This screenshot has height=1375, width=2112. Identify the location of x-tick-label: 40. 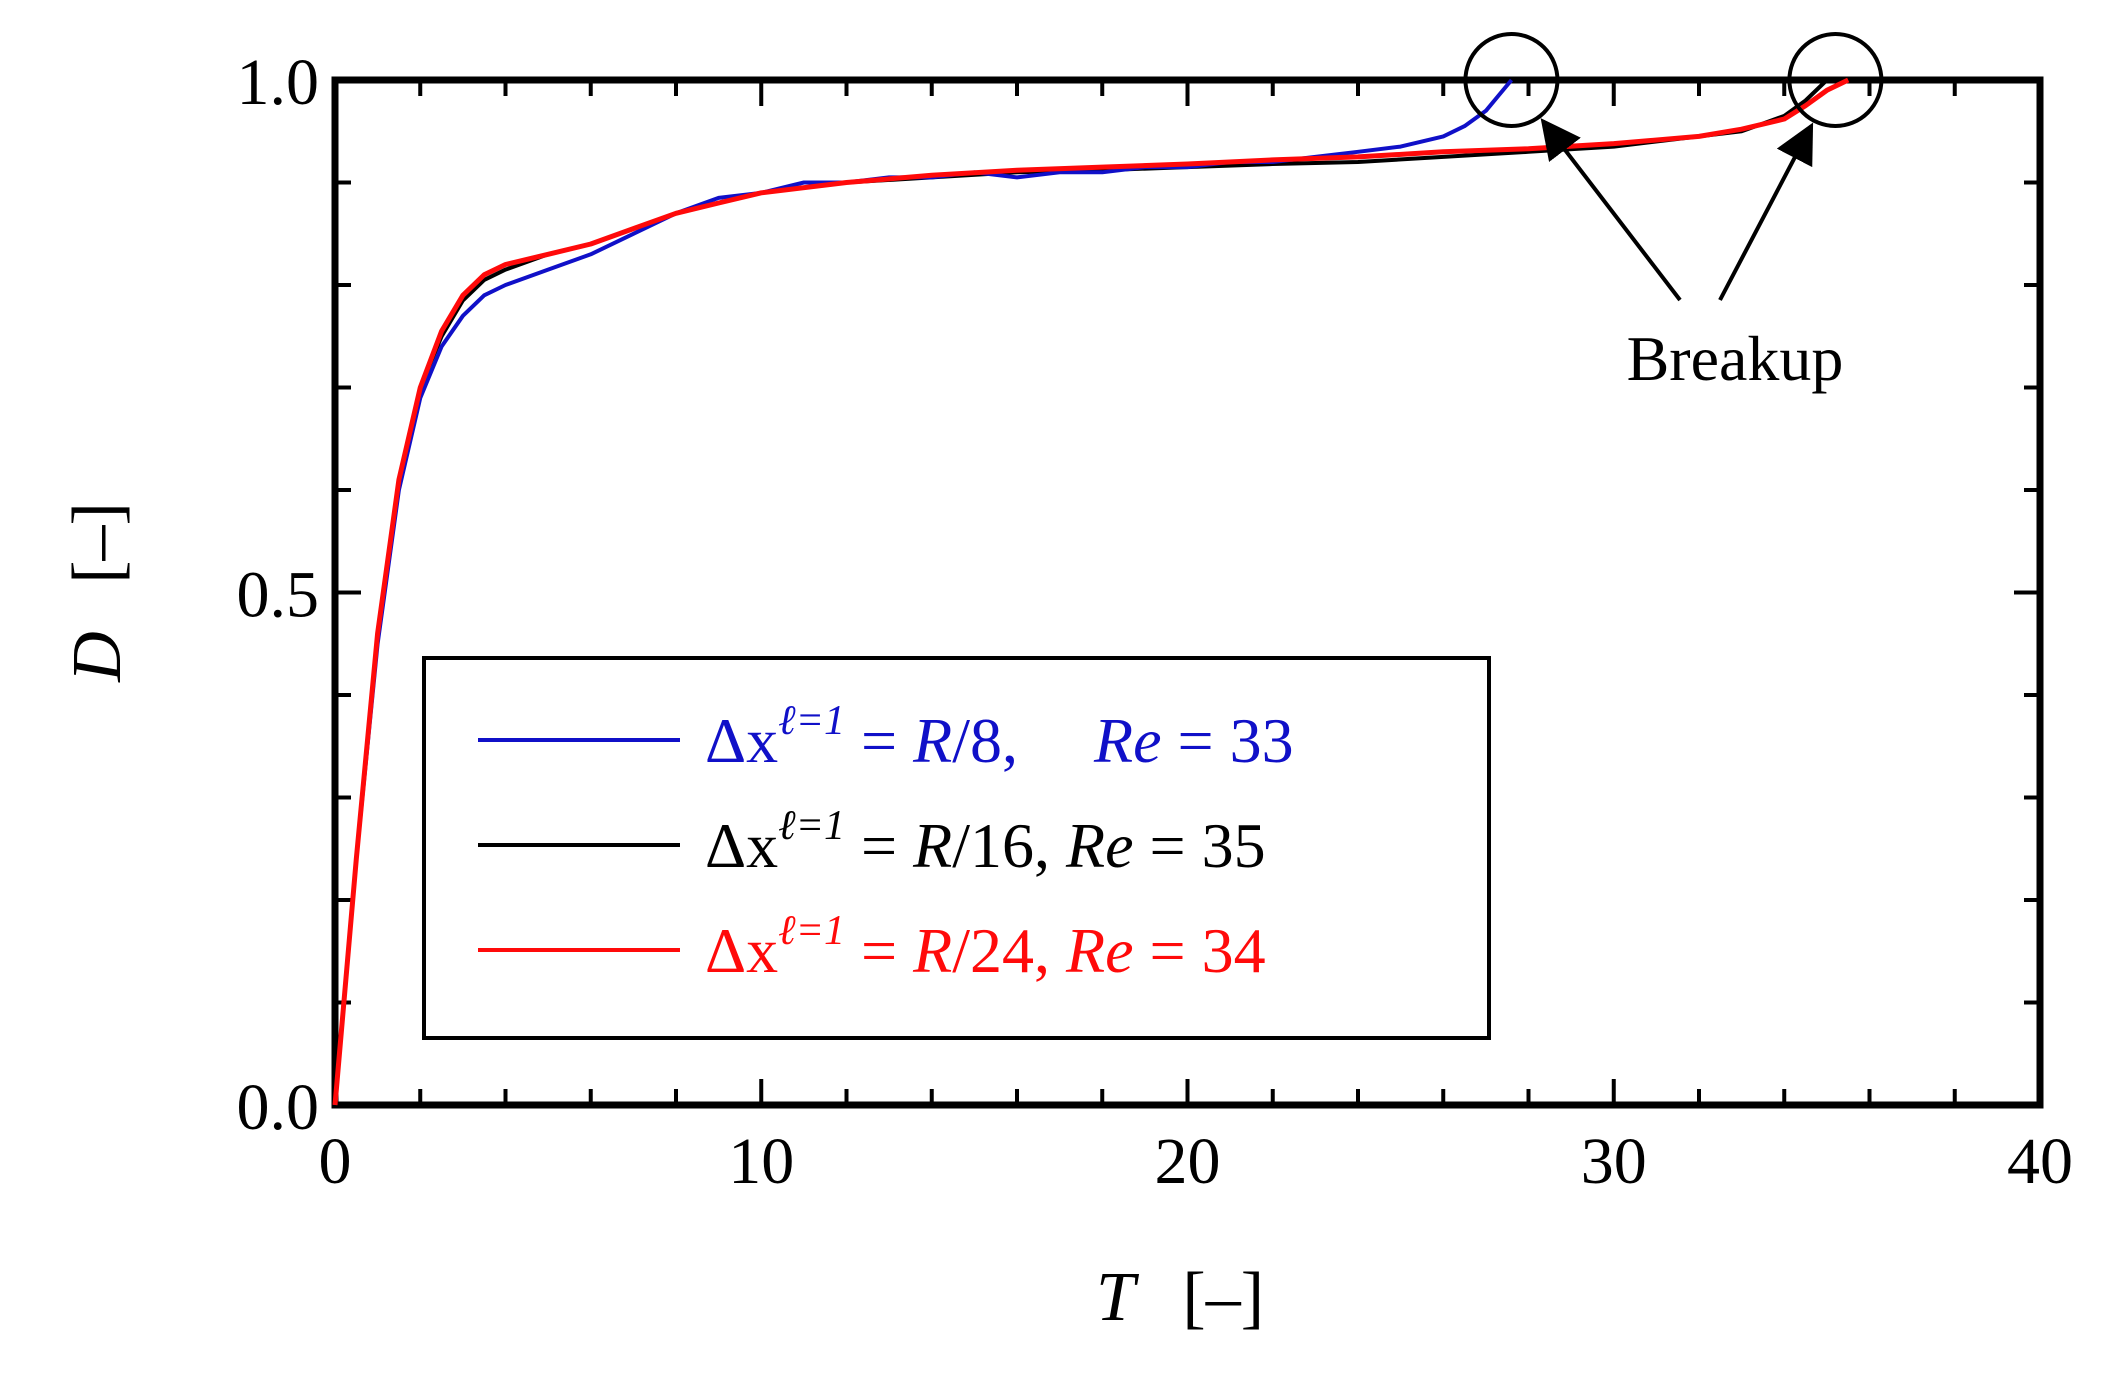
(2040, 1161).